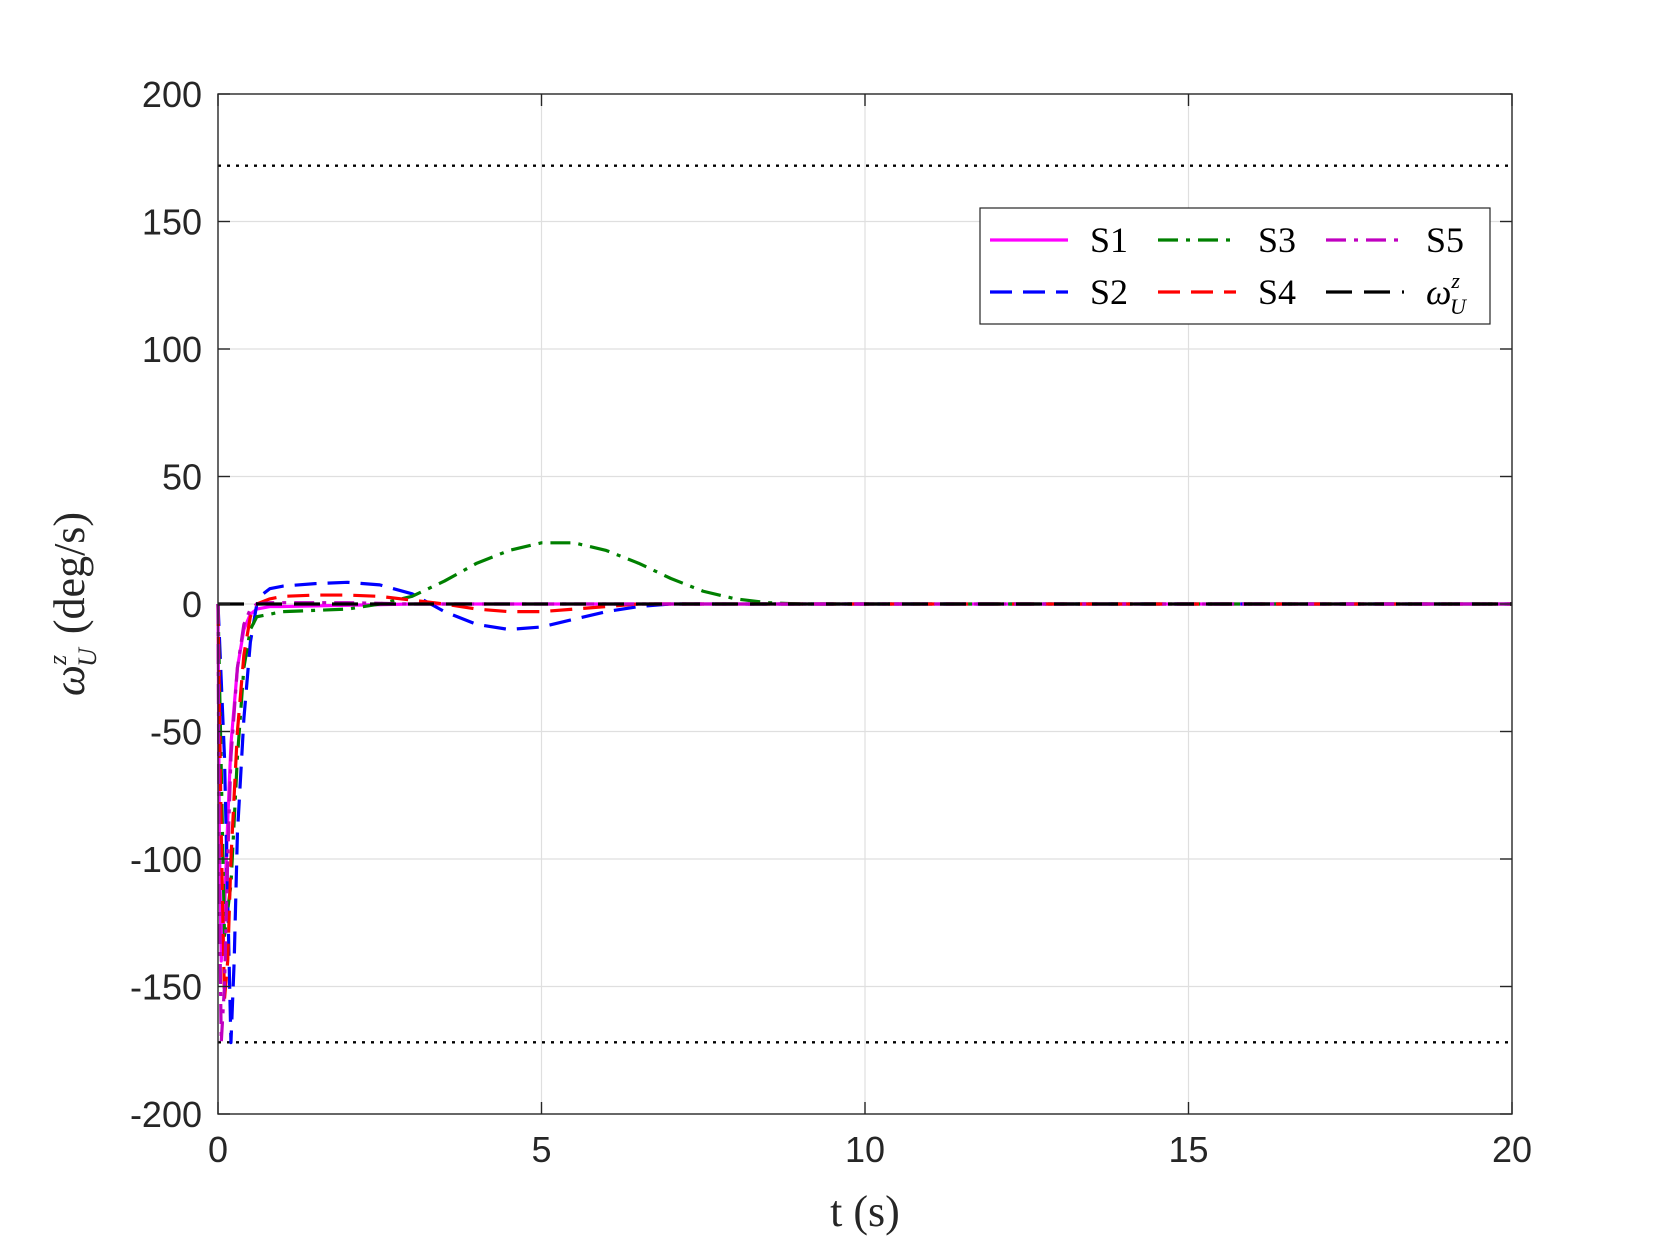  I want to click on legend-box, so click(1235, 266).